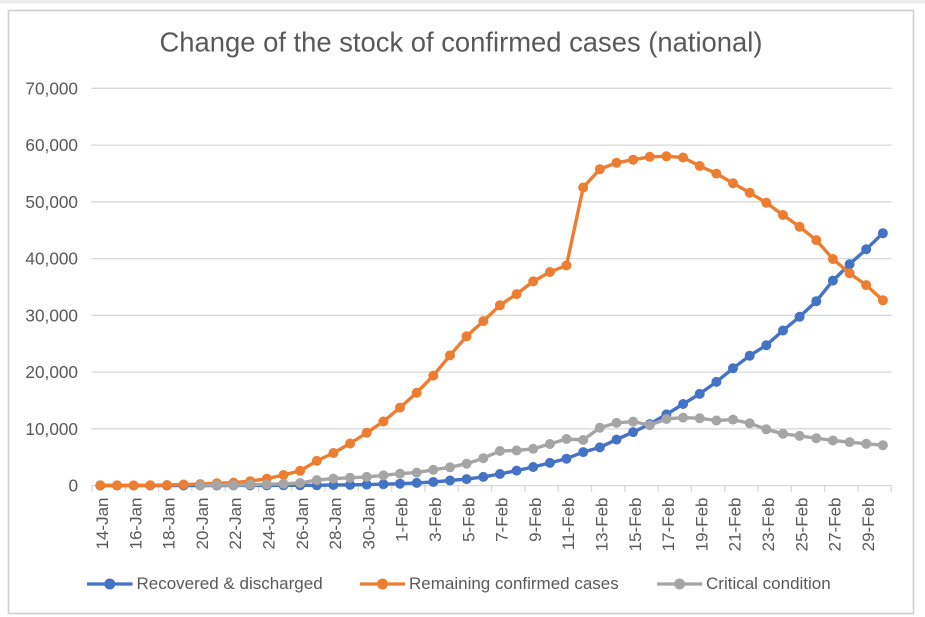 The width and height of the screenshot is (925, 617). I want to click on svg-text: 29-Feb, so click(868, 525).